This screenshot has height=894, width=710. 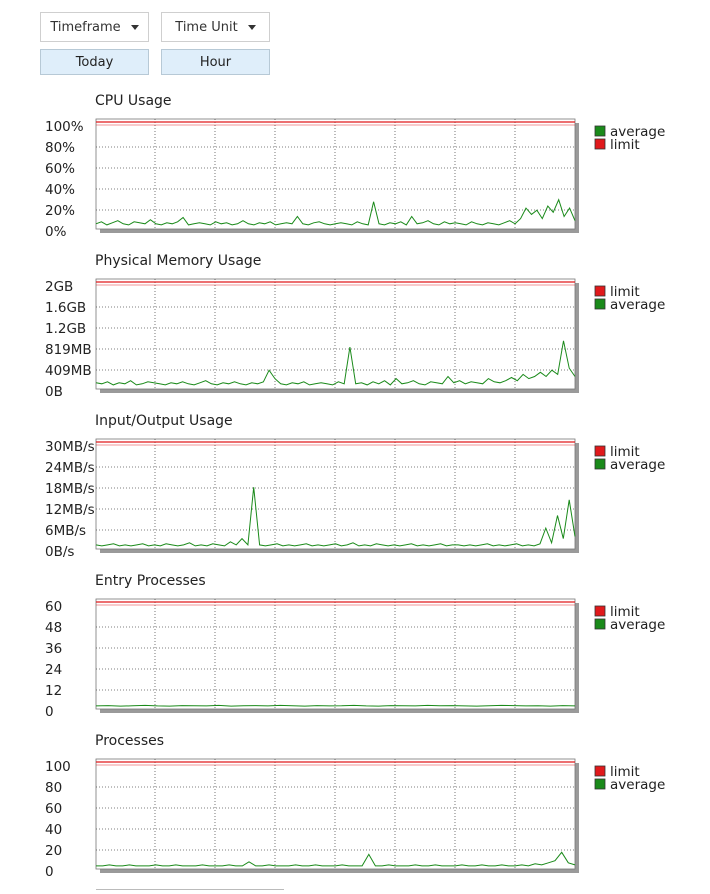 What do you see at coordinates (65, 308) in the screenshot?
I see `y-tick-label: 1.6GB` at bounding box center [65, 308].